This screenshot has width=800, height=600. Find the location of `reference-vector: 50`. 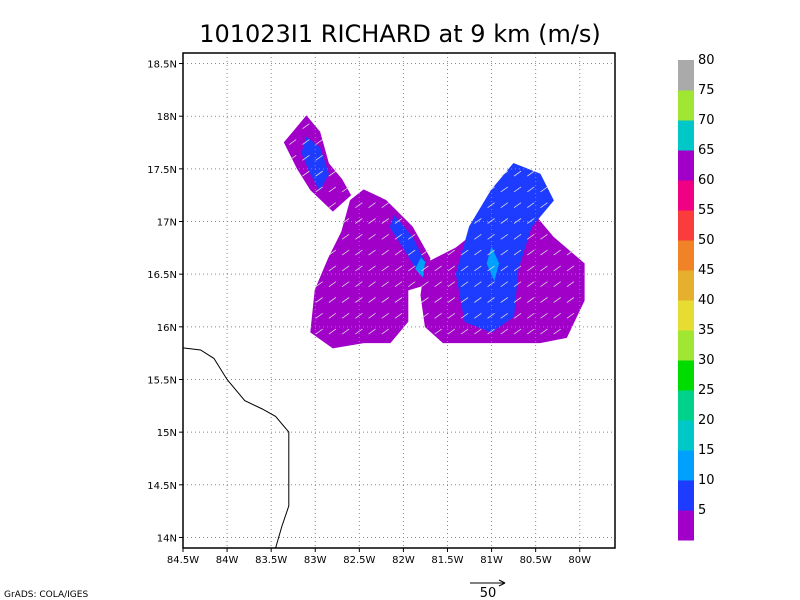

reference-vector: 50 is located at coordinates (488, 589).